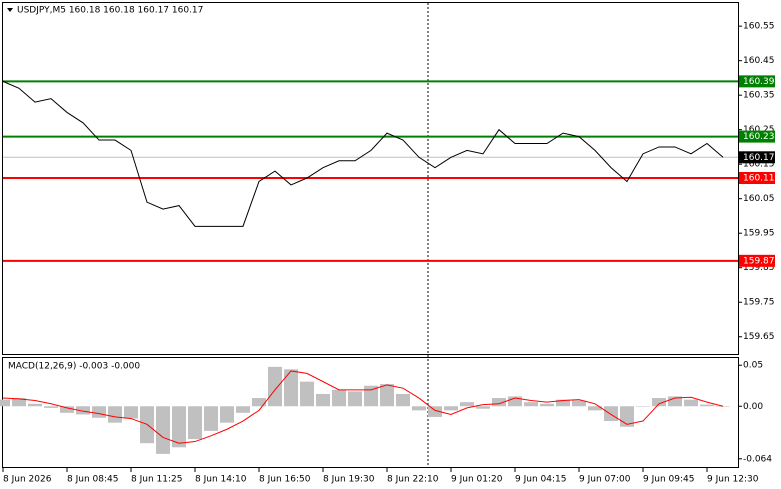 This screenshot has height=489, width=781. What do you see at coordinates (759, 199) in the screenshot?
I see `y-tick-label: 160.05` at bounding box center [759, 199].